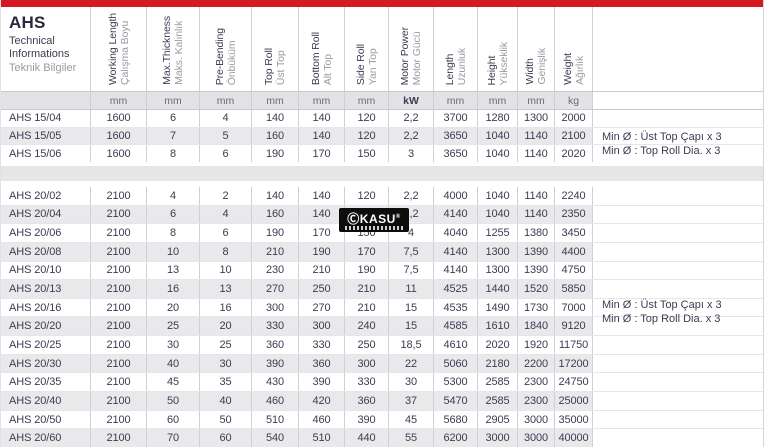 The height and width of the screenshot is (447, 764). I want to click on spec-value-cell: 120, so click(367, 118).